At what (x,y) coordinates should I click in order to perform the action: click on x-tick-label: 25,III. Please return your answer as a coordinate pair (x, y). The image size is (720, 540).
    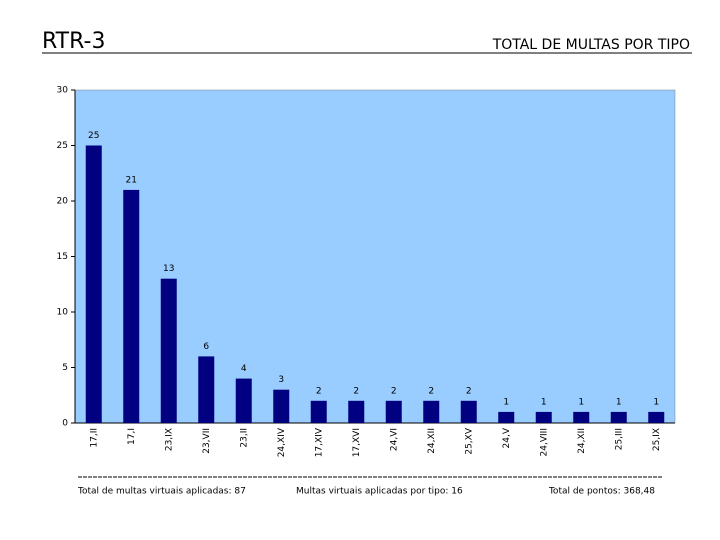
    Looking at the image, I should click on (619, 439).